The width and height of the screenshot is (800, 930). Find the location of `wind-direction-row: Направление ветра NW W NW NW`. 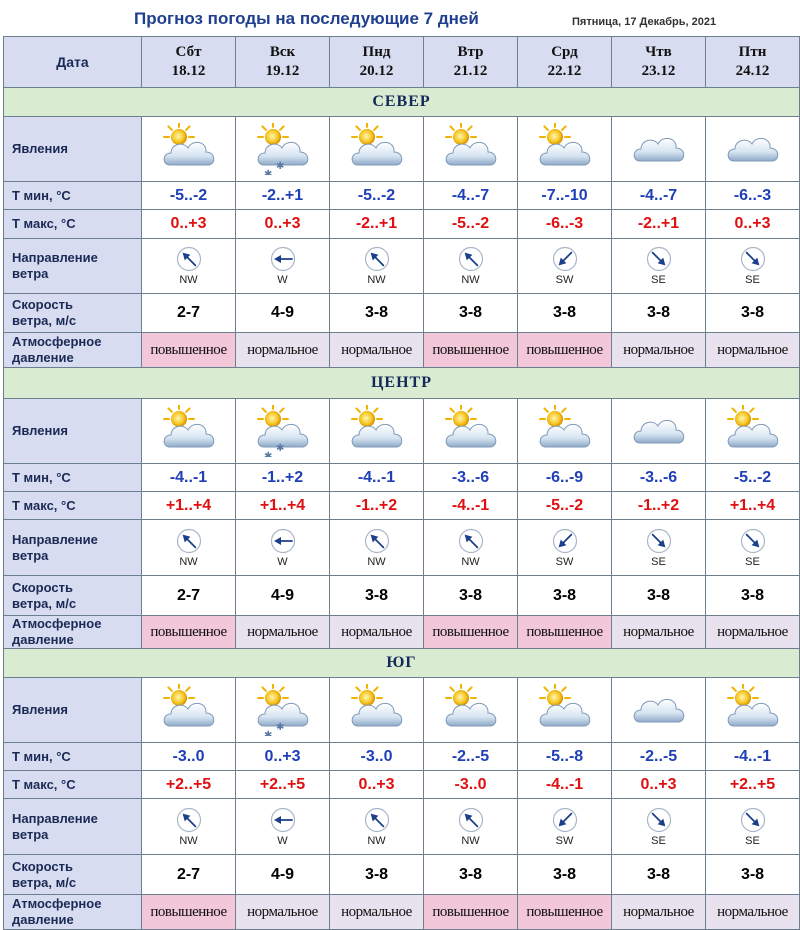

wind-direction-row: Направление ветра NW W NW NW is located at coordinates (401, 547).